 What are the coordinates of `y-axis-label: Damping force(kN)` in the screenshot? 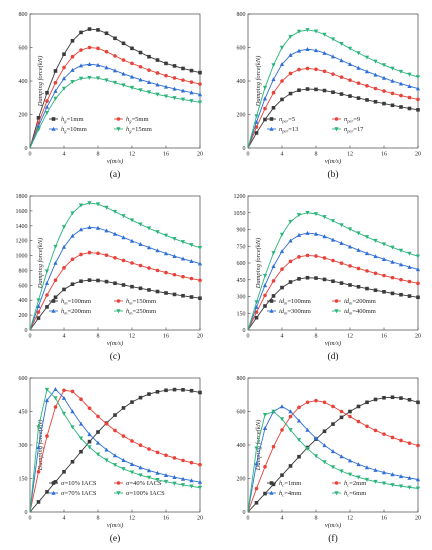 It's located at (40, 445).